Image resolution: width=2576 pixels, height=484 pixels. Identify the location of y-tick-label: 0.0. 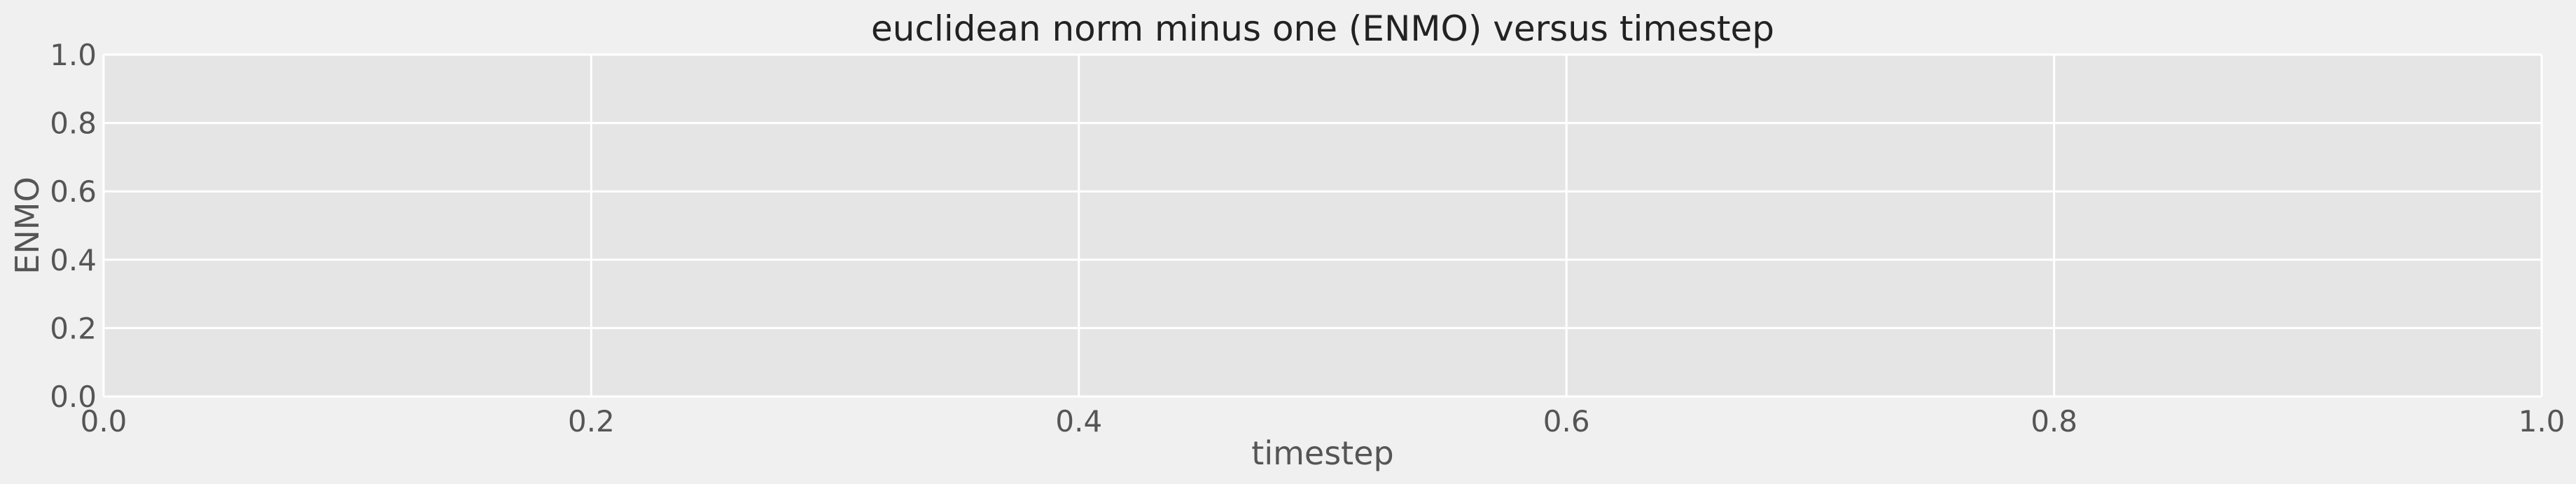
(73, 397).